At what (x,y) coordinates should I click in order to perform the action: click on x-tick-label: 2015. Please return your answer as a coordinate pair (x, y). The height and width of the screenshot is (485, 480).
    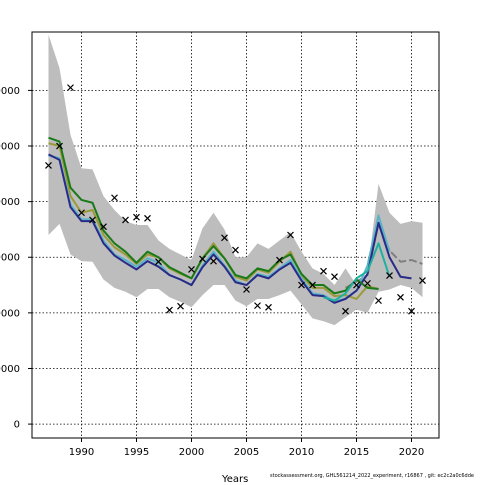
    Looking at the image, I should click on (356, 452).